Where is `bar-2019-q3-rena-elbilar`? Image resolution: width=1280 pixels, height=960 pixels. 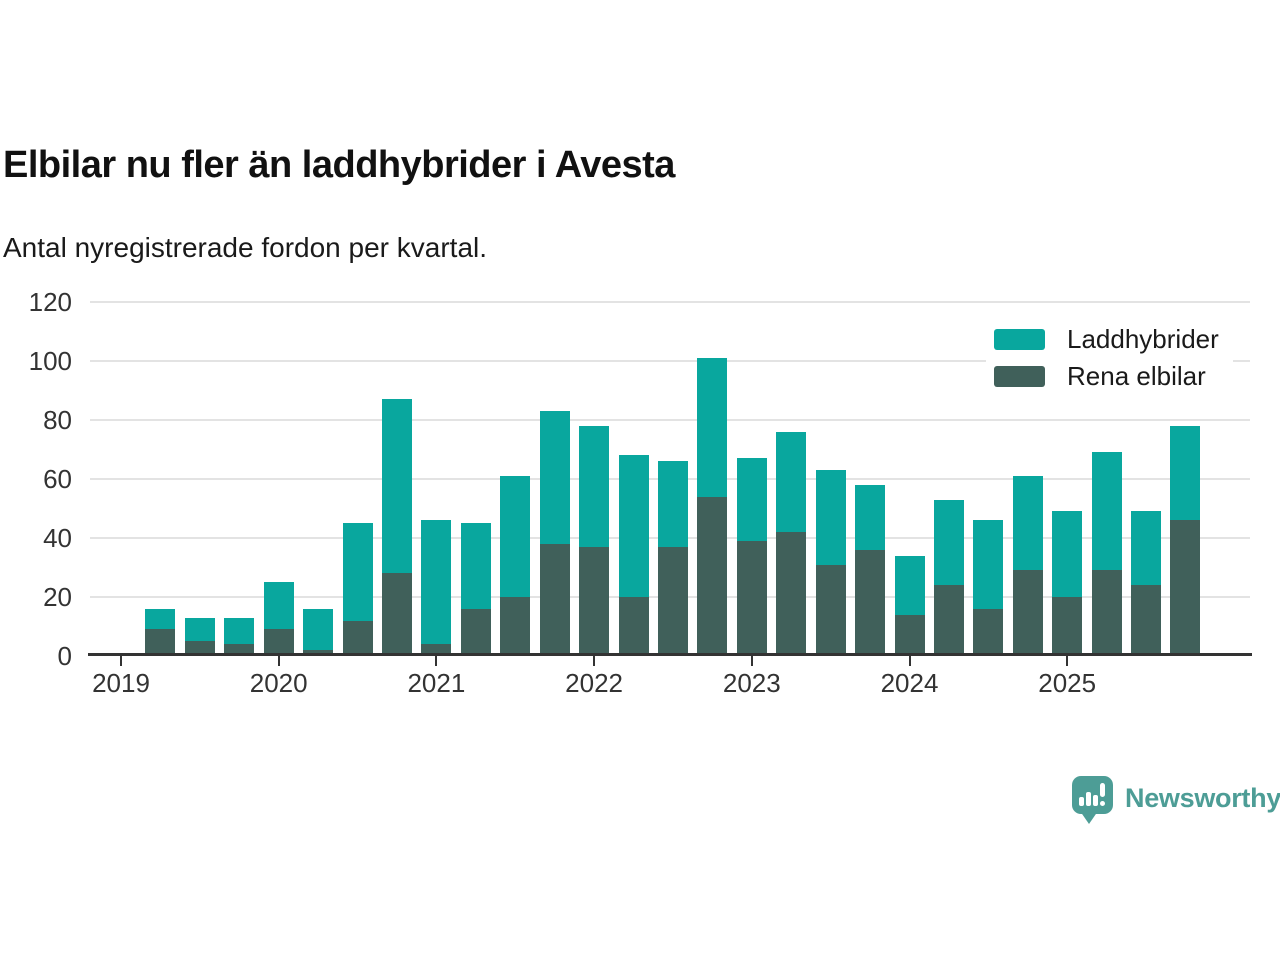 bar-2019-q3-rena-elbilar is located at coordinates (199, 648).